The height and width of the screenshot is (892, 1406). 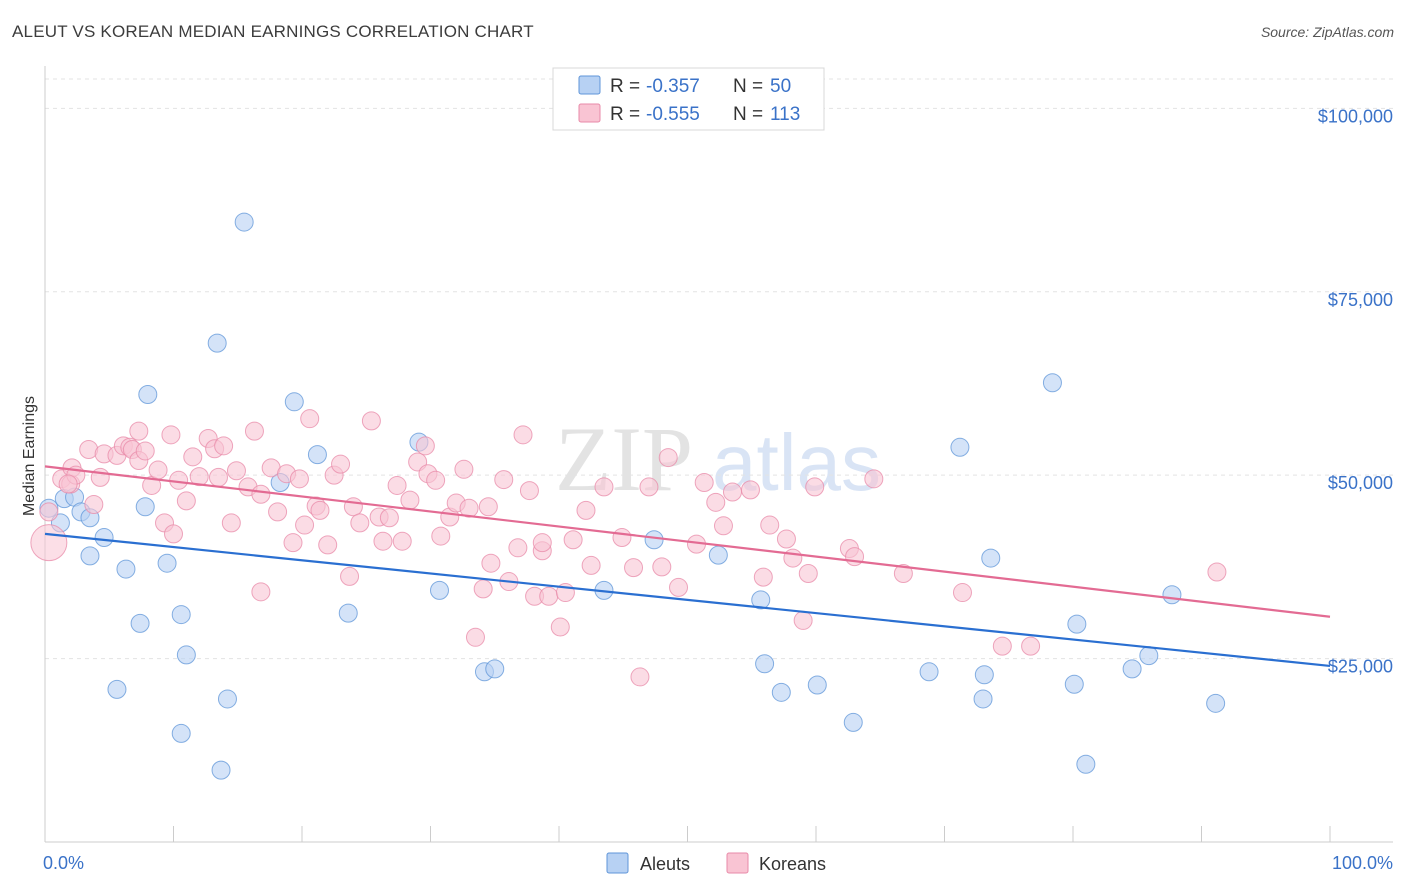 What do you see at coordinates (1355, 391) in the screenshot?
I see `y-tick-labels: $25,000 $50,000 $75,000 $100,000` at bounding box center [1355, 391].